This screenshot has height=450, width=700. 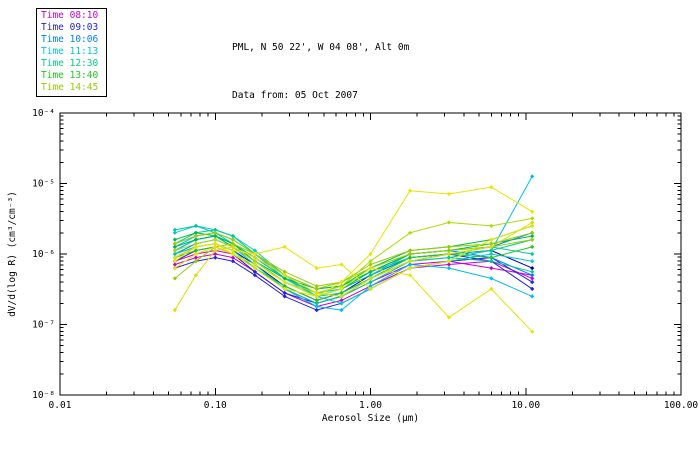 What do you see at coordinates (321, 47) in the screenshot?
I see `plot-title: PML, N 50 22', W 04 08', Alt 0m` at bounding box center [321, 47].